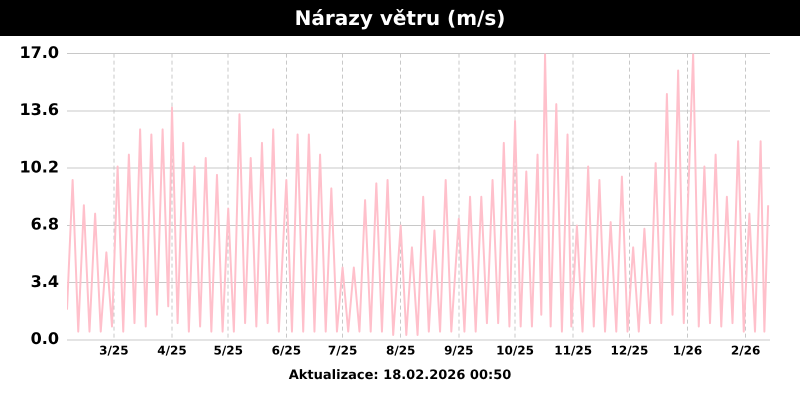 The width and height of the screenshot is (800, 400). I want to click on text: Aktualizace: 18.02.2026 00:50, so click(400, 376).